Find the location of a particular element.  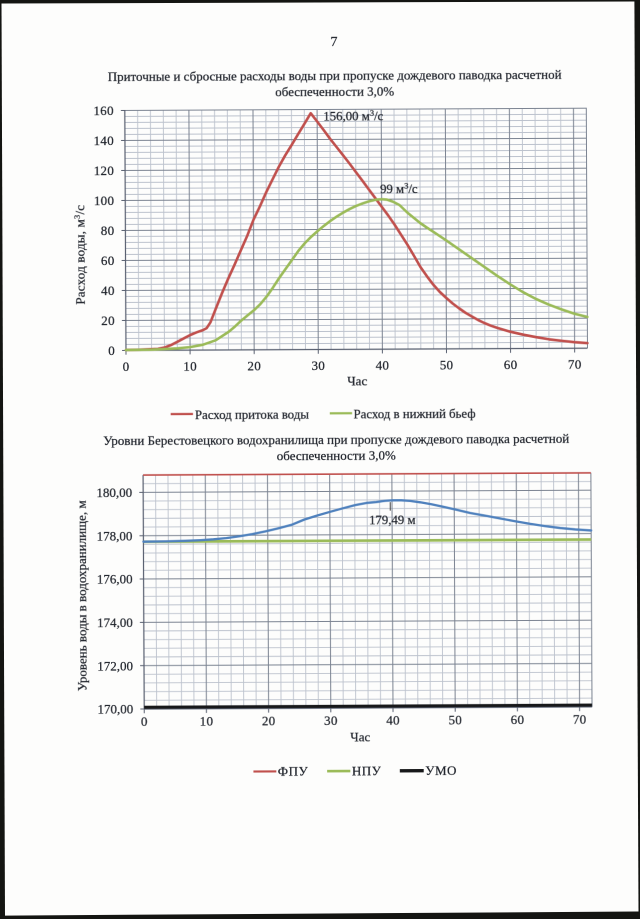

svg-text: ФПУ is located at coordinates (293, 771).